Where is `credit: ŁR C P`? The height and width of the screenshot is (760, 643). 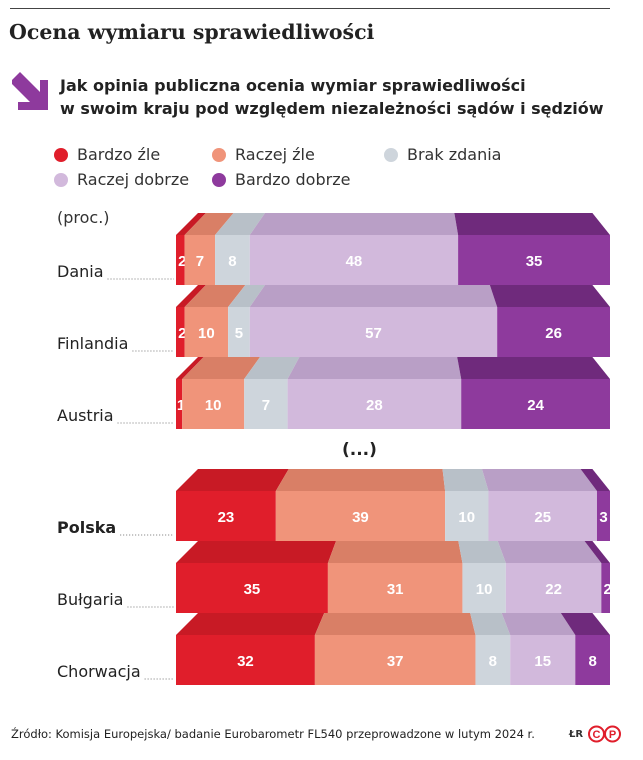 credit: ŁR C P is located at coordinates (595, 734).